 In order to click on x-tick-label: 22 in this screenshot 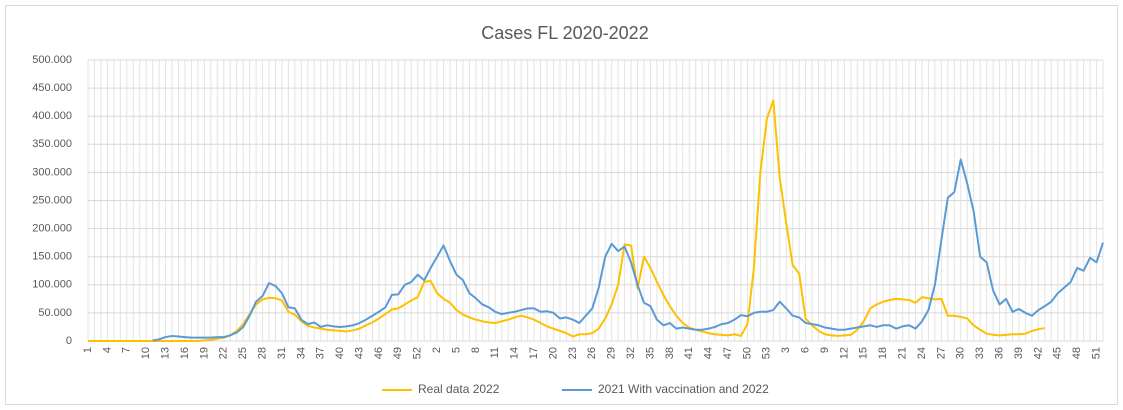, I will do `click(224, 353)`.